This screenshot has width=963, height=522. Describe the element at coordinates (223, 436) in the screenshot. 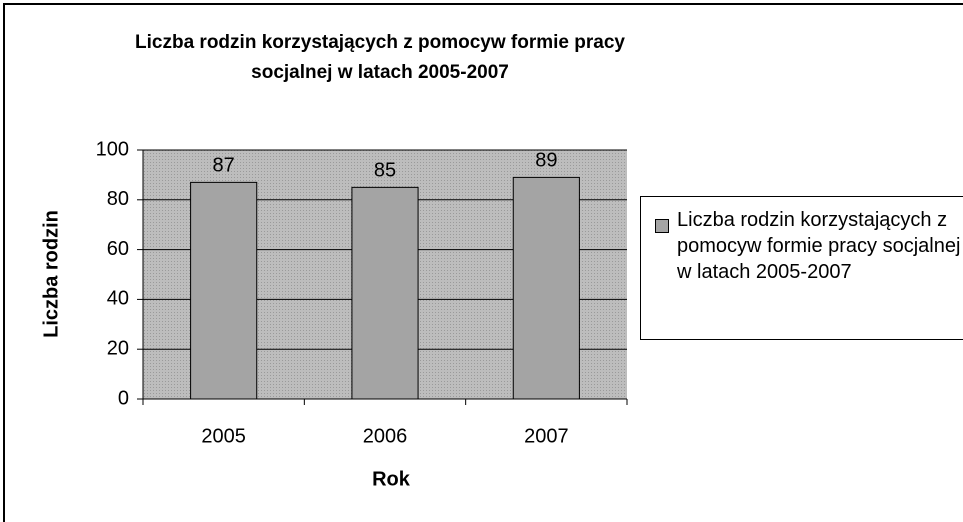

I see `x-tick-label: 2005` at that location.